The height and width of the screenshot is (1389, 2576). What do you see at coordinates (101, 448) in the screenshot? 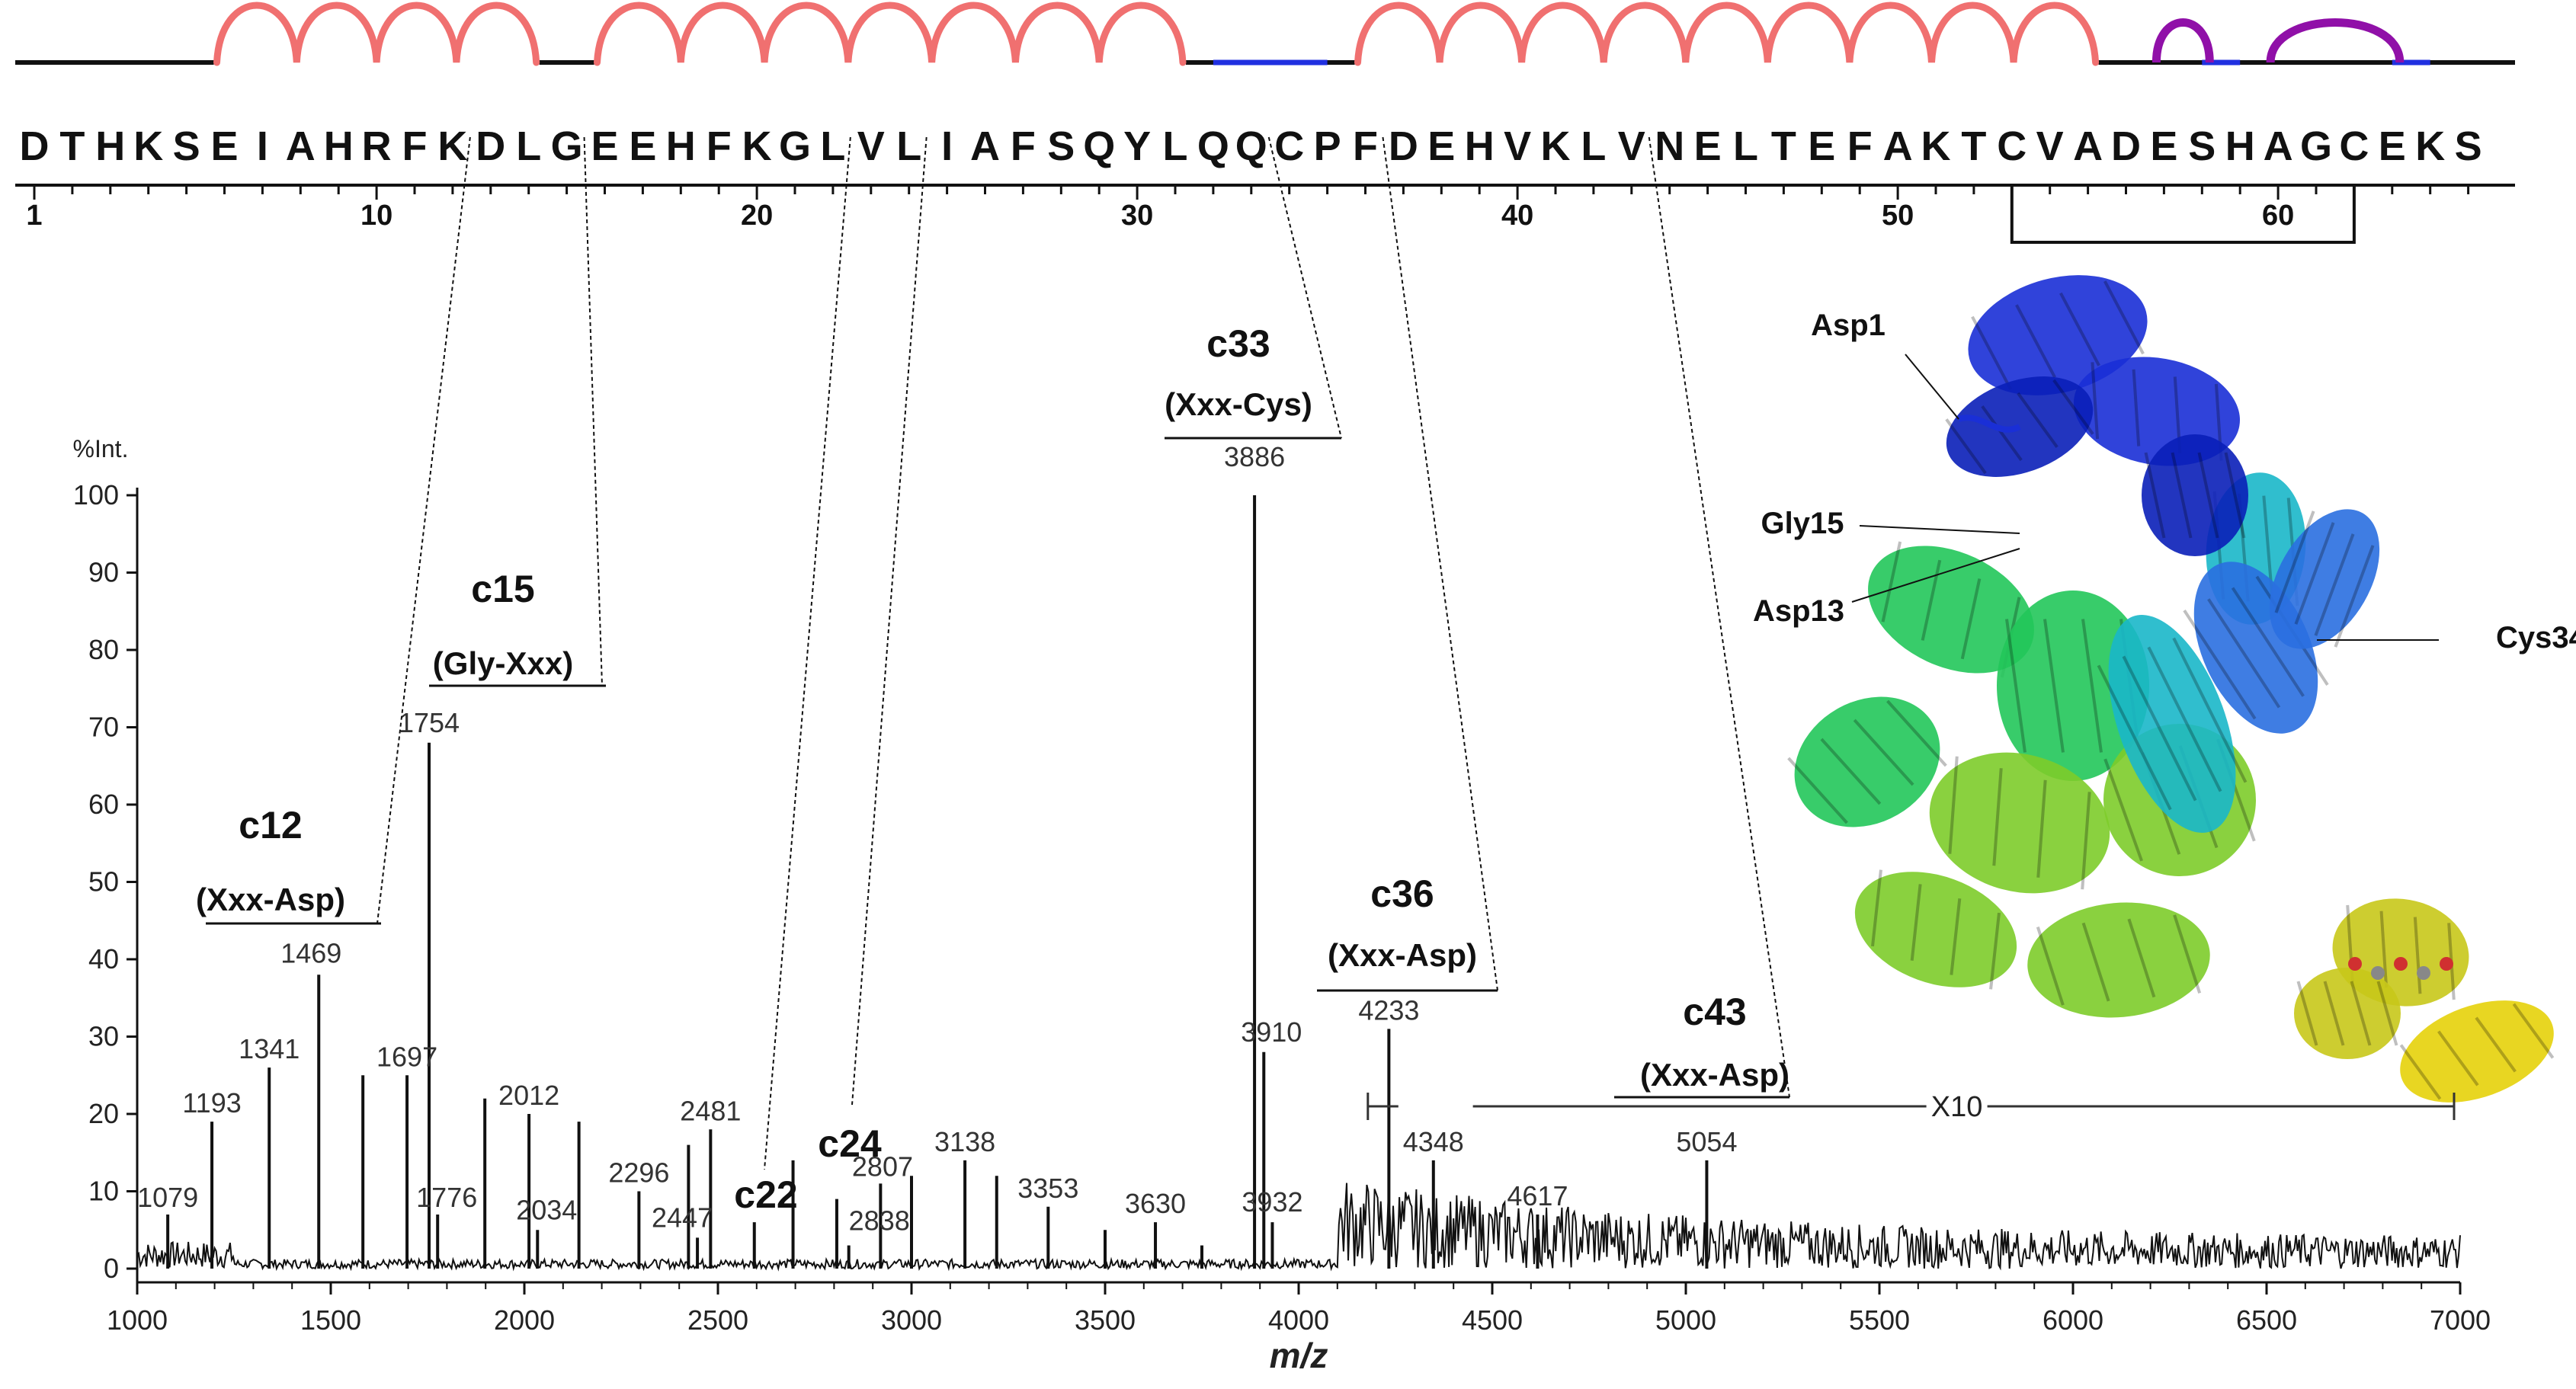
I see `y-axis-title: %Int.` at bounding box center [101, 448].